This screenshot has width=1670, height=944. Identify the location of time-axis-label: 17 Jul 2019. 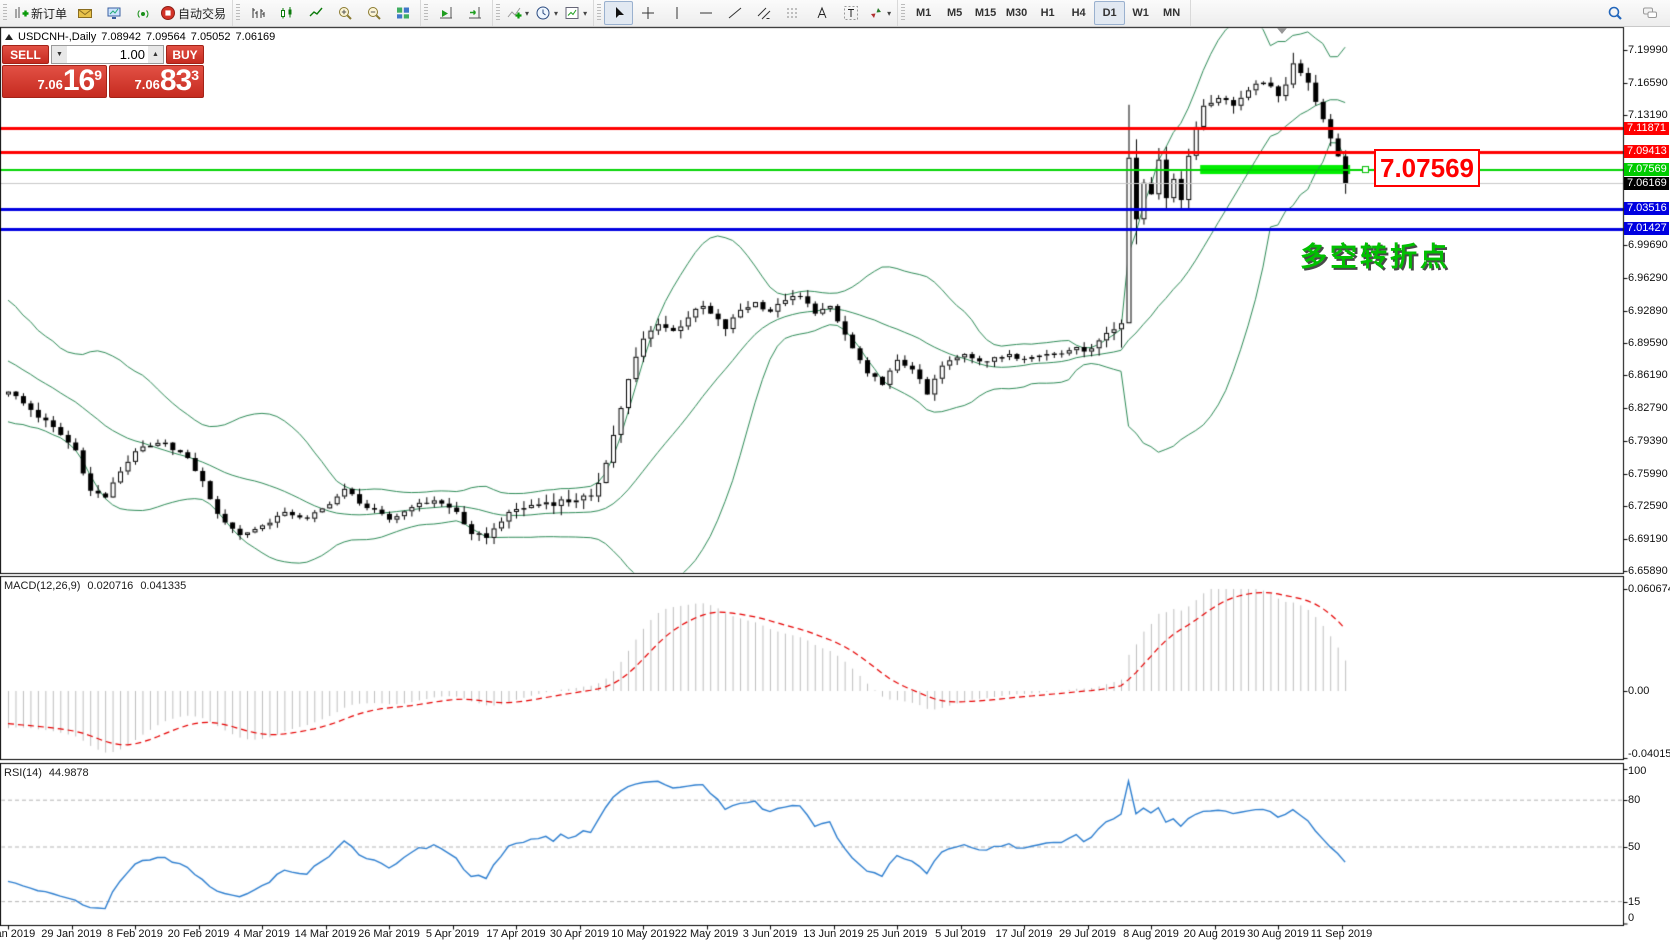
(1024, 934).